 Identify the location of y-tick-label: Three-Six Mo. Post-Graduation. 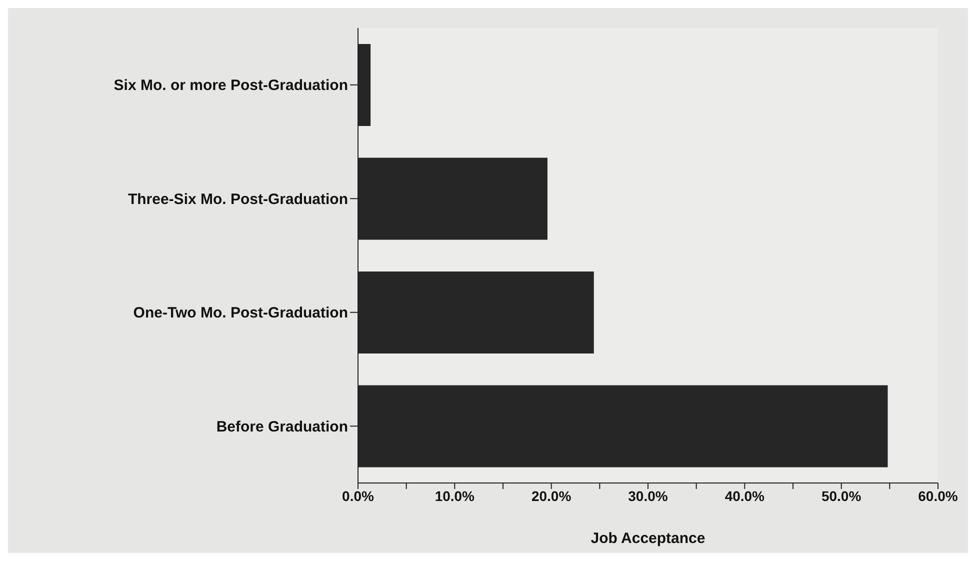
(238, 199).